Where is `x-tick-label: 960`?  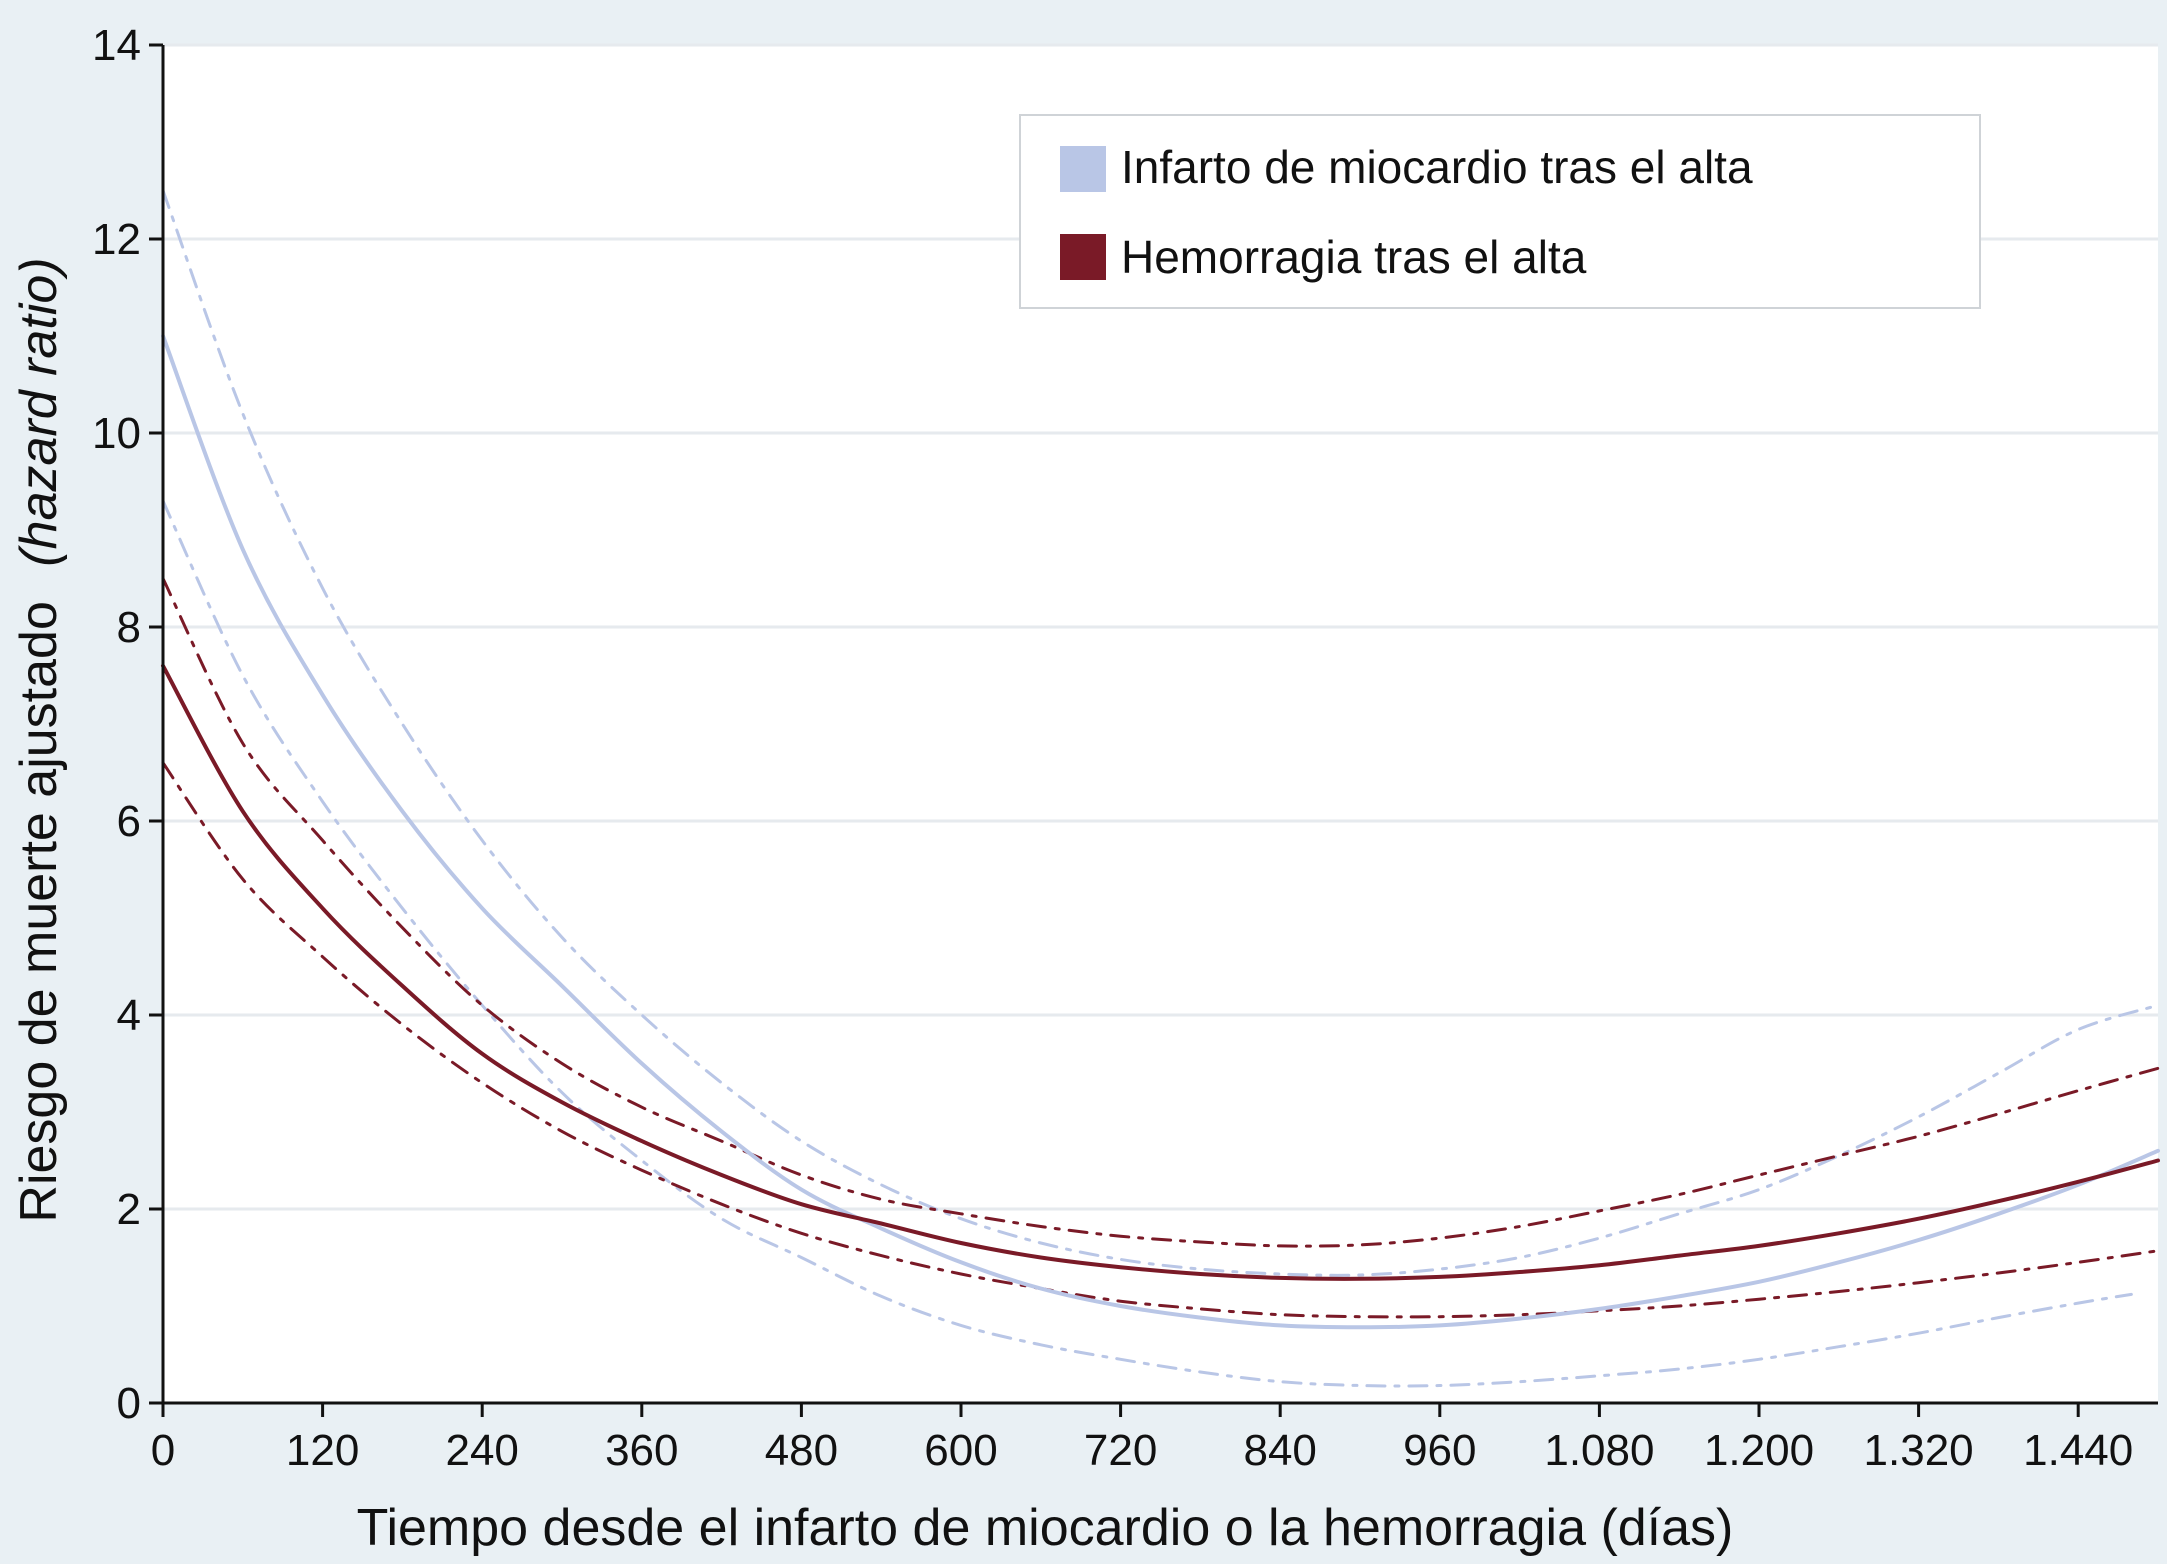 x-tick-label: 960 is located at coordinates (1439, 1450).